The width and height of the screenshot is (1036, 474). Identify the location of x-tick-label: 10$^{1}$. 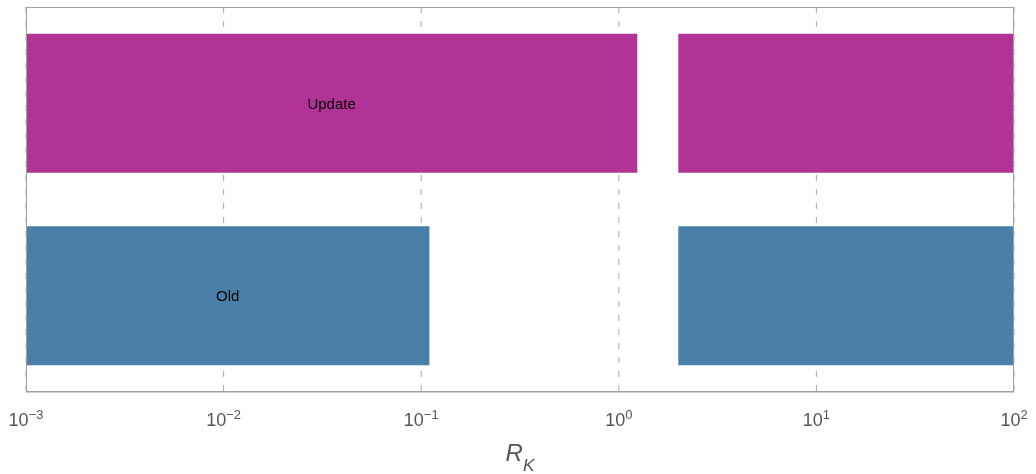
(816, 418).